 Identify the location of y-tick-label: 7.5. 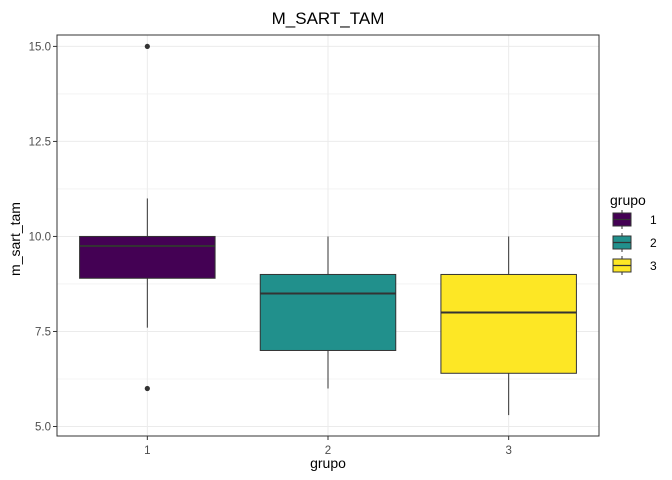
(43, 332).